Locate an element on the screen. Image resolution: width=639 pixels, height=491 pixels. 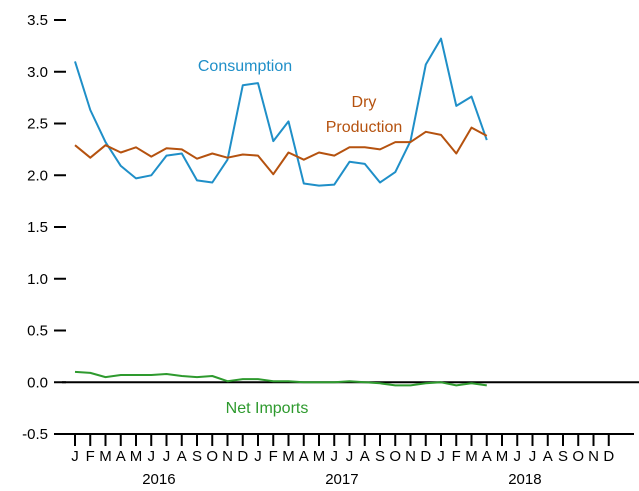
series-label-dry-production: Production is located at coordinates (364, 127).